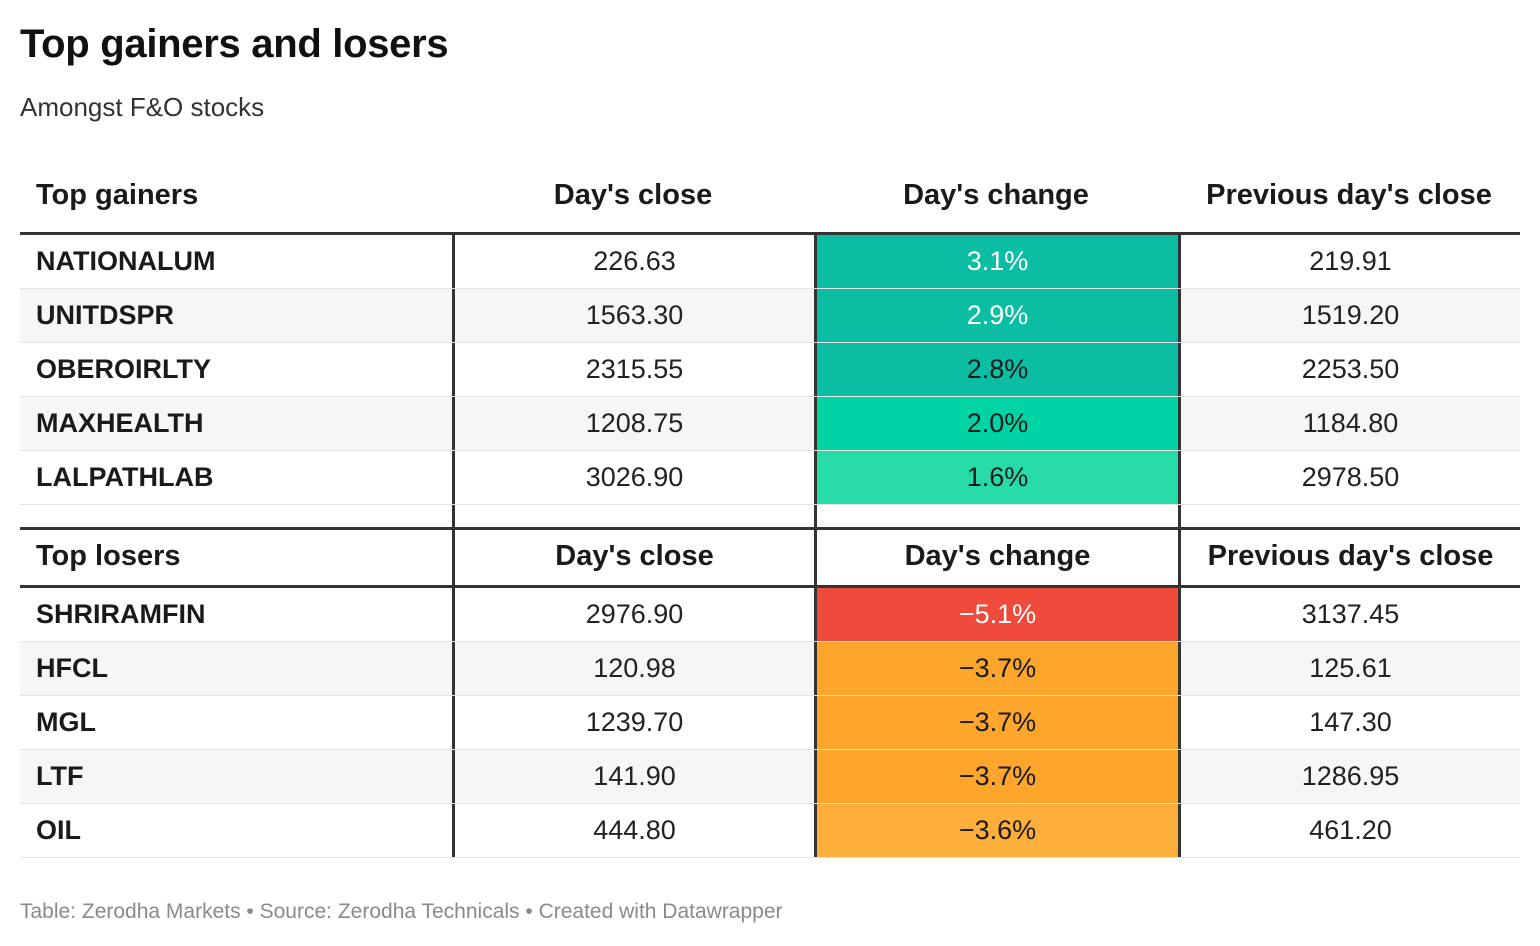  What do you see at coordinates (142, 107) in the screenshot?
I see `page-subtitle: Amongst F&O stocks` at bounding box center [142, 107].